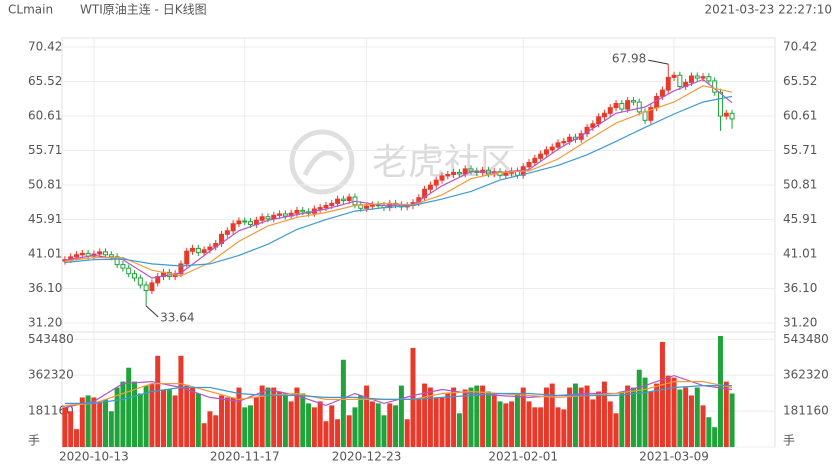 The image size is (839, 469). I want to click on y-tick-label-right: 41.01, so click(800, 253).